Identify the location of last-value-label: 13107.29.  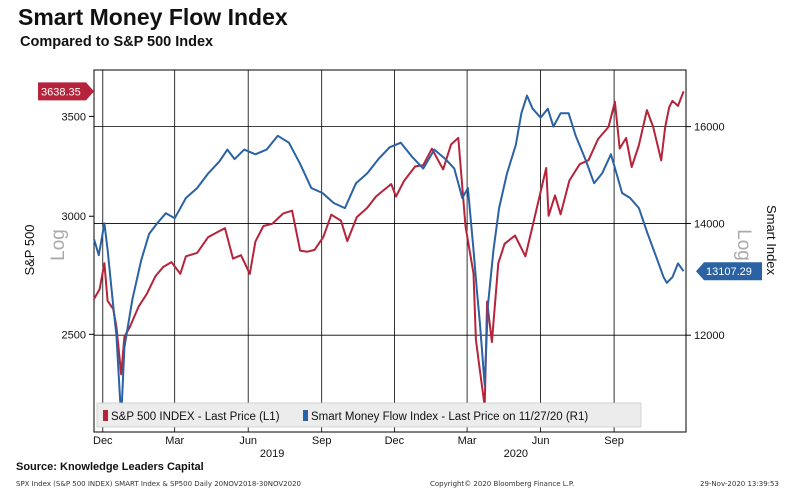
(729, 272).